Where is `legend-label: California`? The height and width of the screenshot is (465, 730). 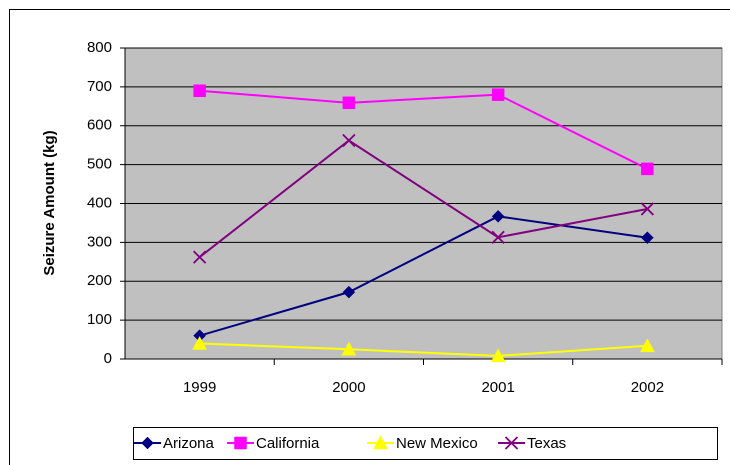
legend-label: California is located at coordinates (288, 443).